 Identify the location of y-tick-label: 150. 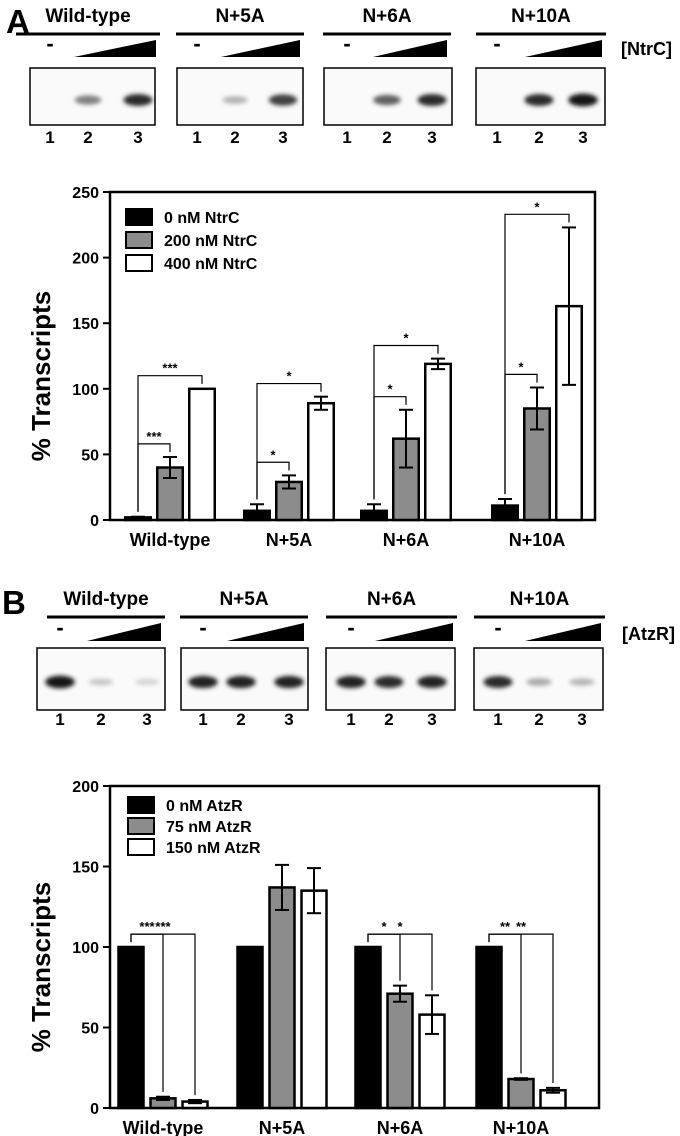
(85, 868).